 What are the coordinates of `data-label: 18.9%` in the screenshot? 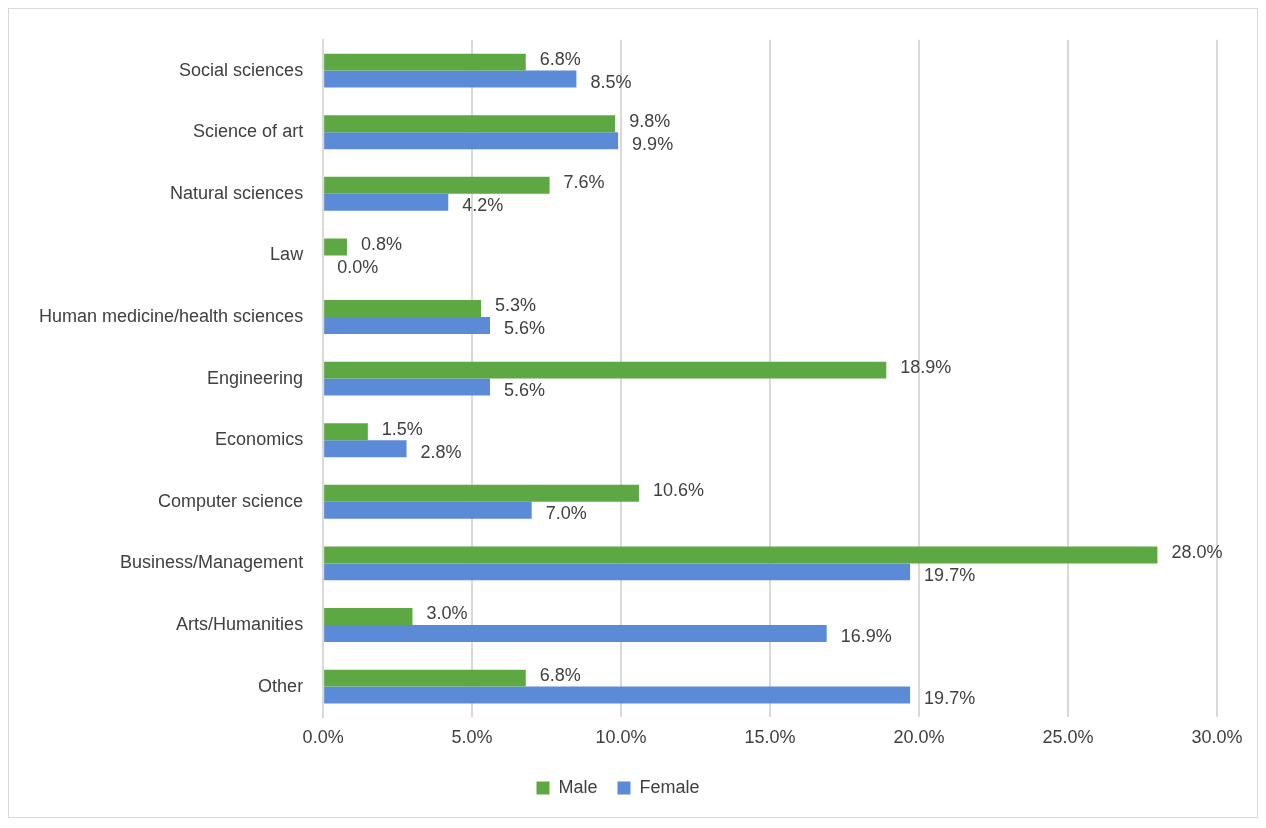 It's located at (926, 367).